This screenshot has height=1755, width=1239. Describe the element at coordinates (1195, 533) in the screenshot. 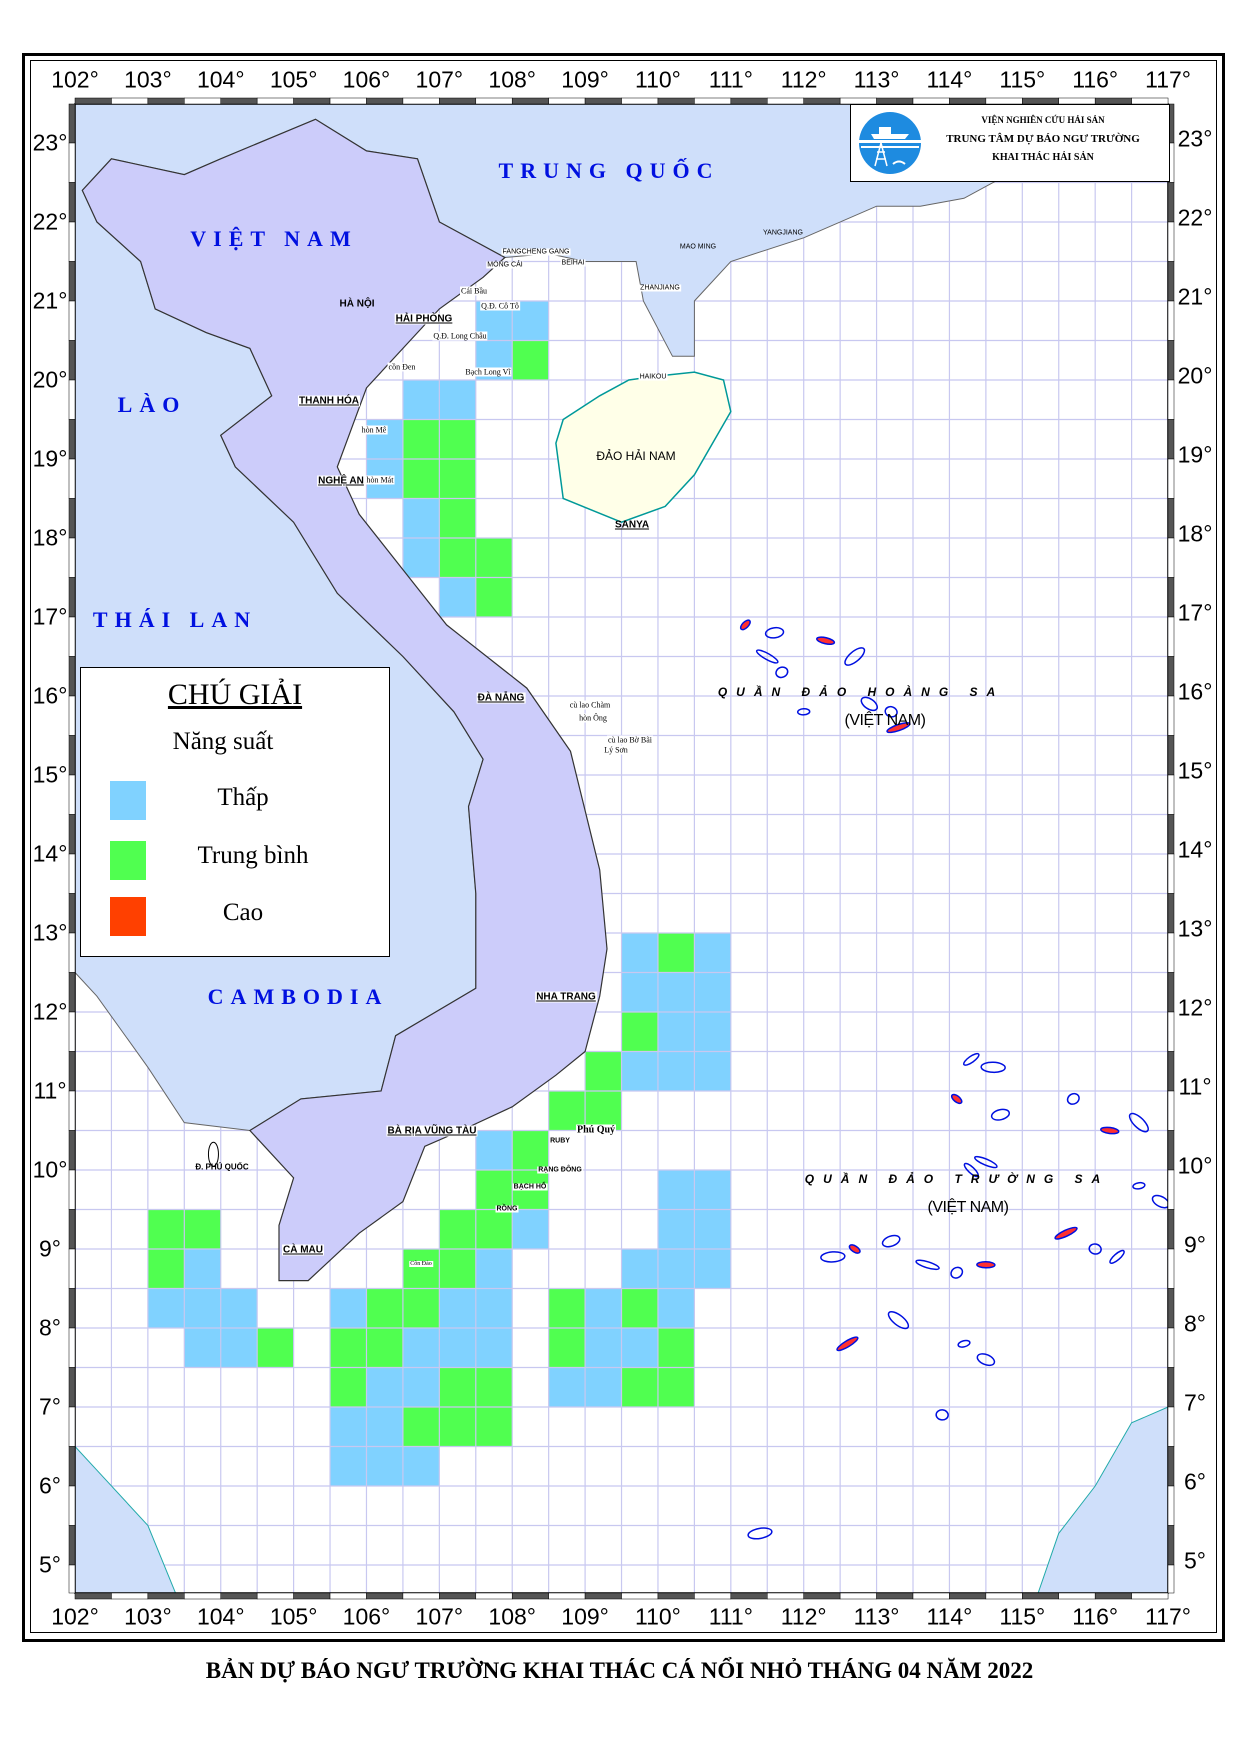

I see `lat-label-right: 18°` at that location.